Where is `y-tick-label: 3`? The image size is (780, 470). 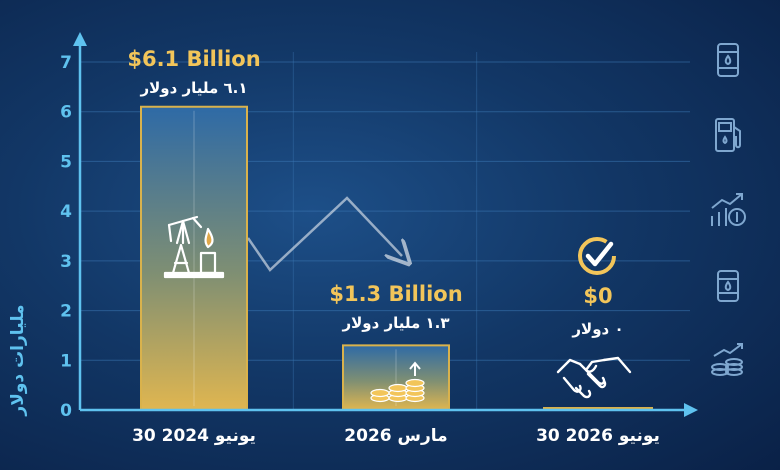 y-tick-label: 3 is located at coordinates (66, 262).